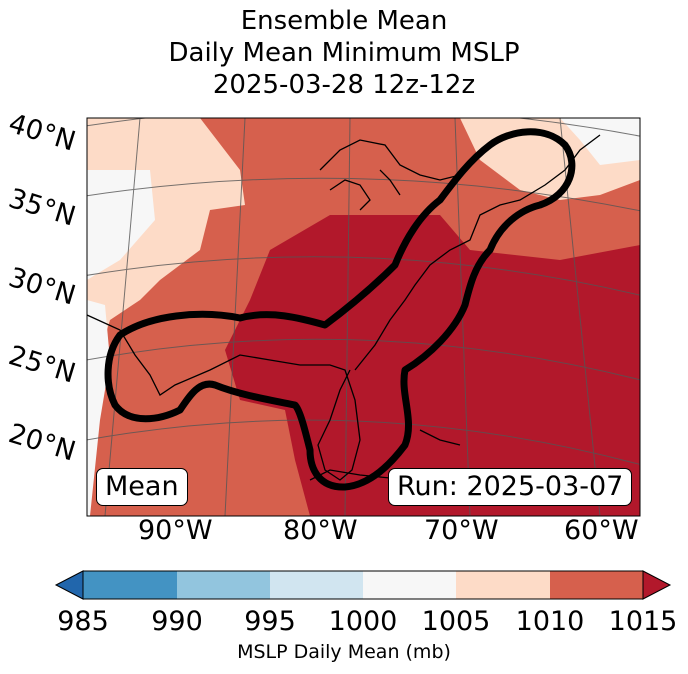 This screenshot has height=674, width=688. What do you see at coordinates (601, 530) in the screenshot?
I see `lon-label-60: 60°W` at bounding box center [601, 530].